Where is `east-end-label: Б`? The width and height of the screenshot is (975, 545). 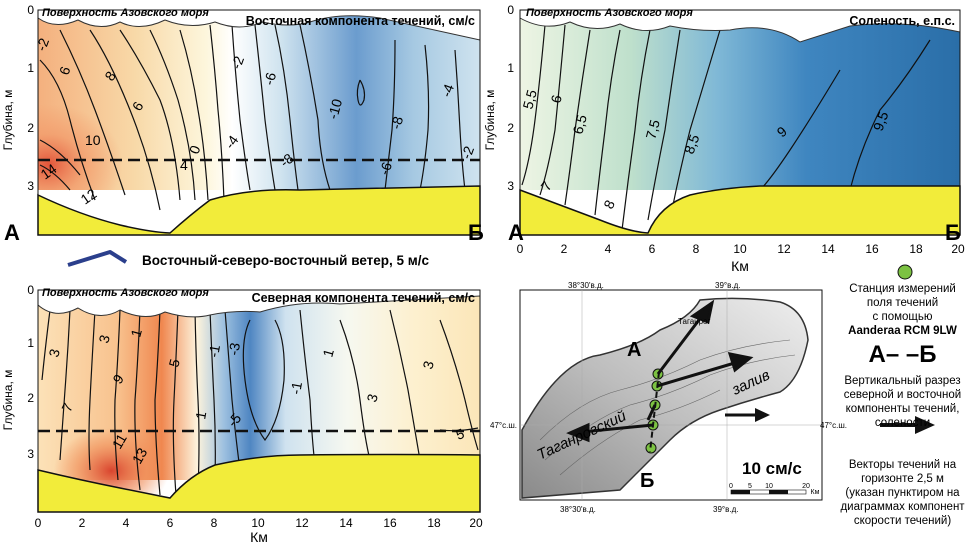
east-end-label: Б is located at coordinates (476, 232).